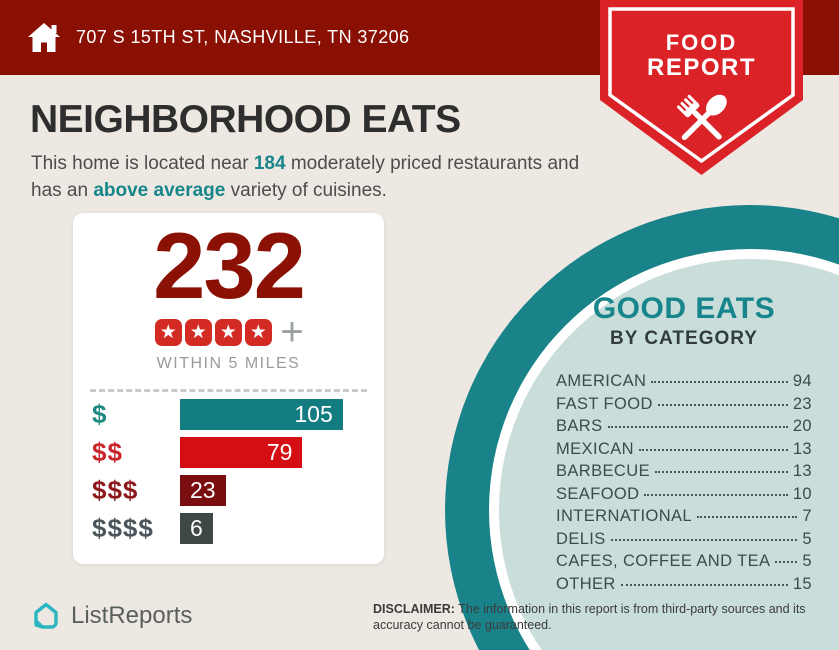  Describe the element at coordinates (292, 332) in the screenshot. I see `plus-sign: +` at that location.